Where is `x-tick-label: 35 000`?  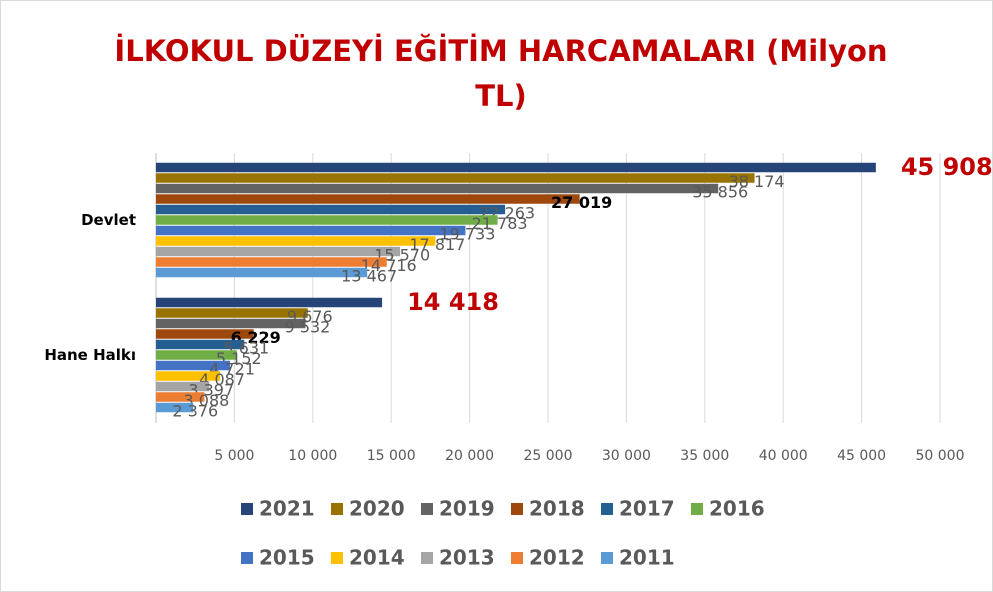
x-tick-label: 35 000 is located at coordinates (704, 456).